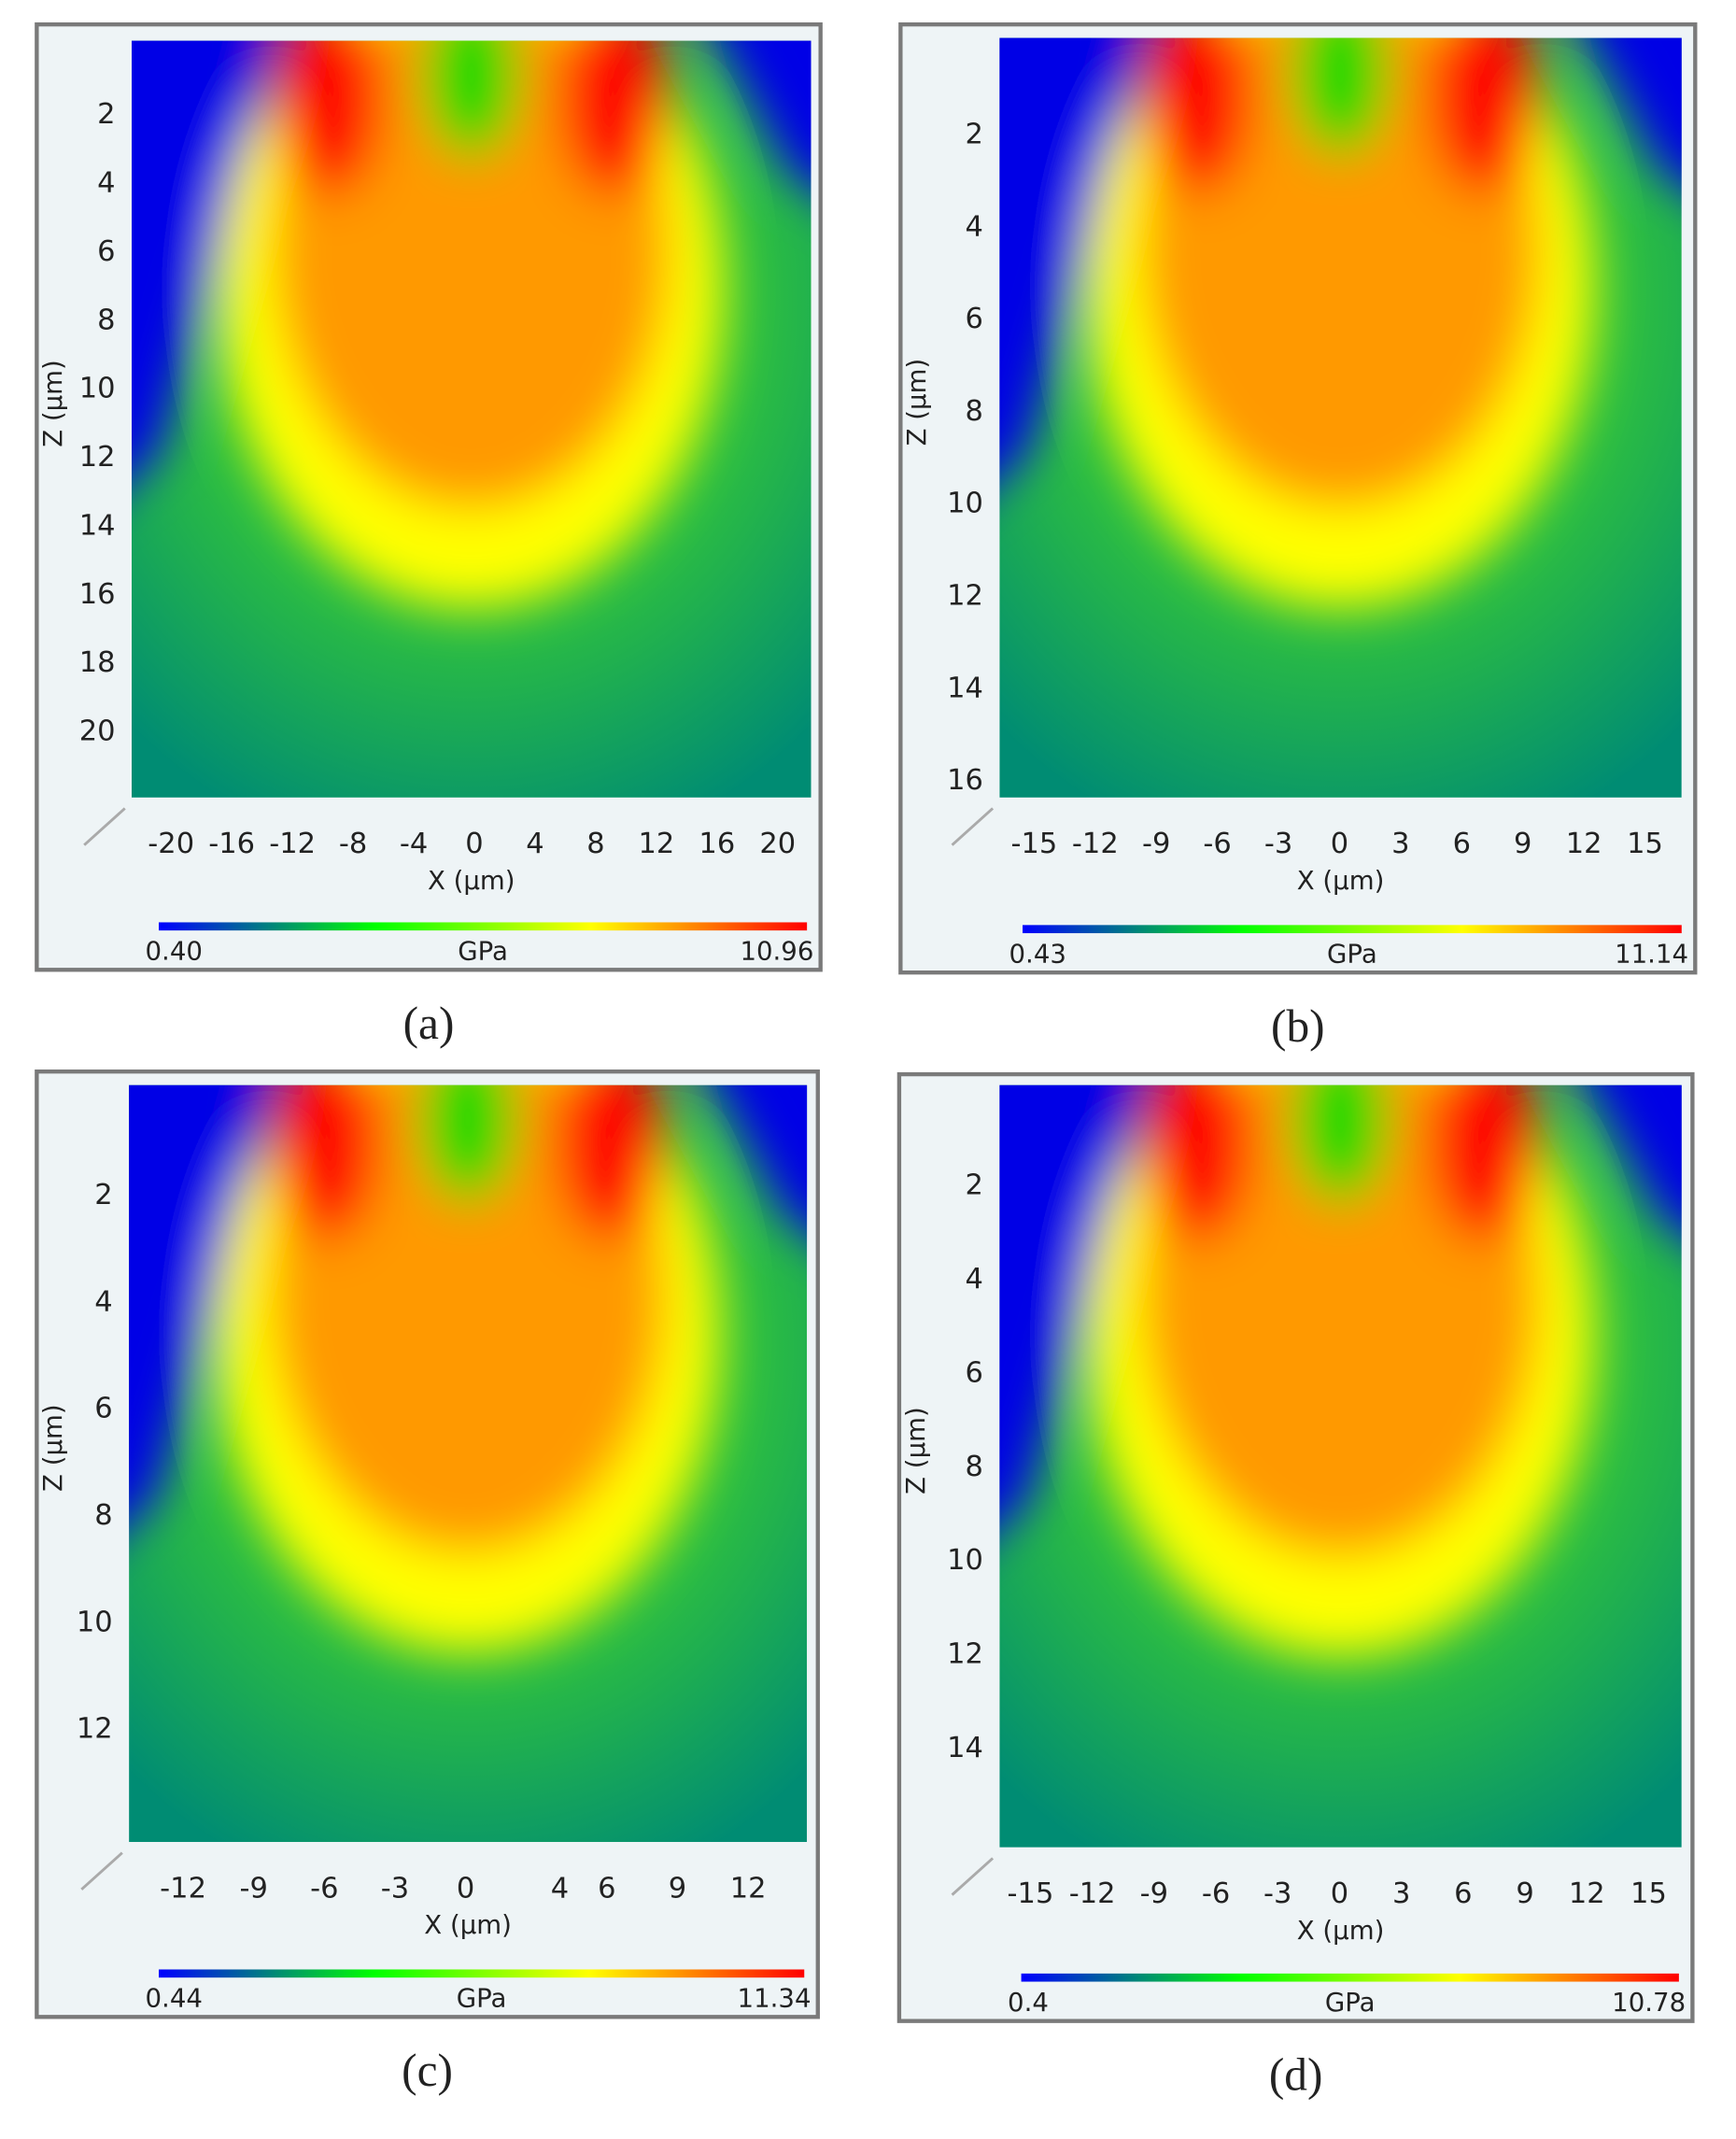  Describe the element at coordinates (171, 844) in the screenshot. I see `x-tick-label: -20` at that location.